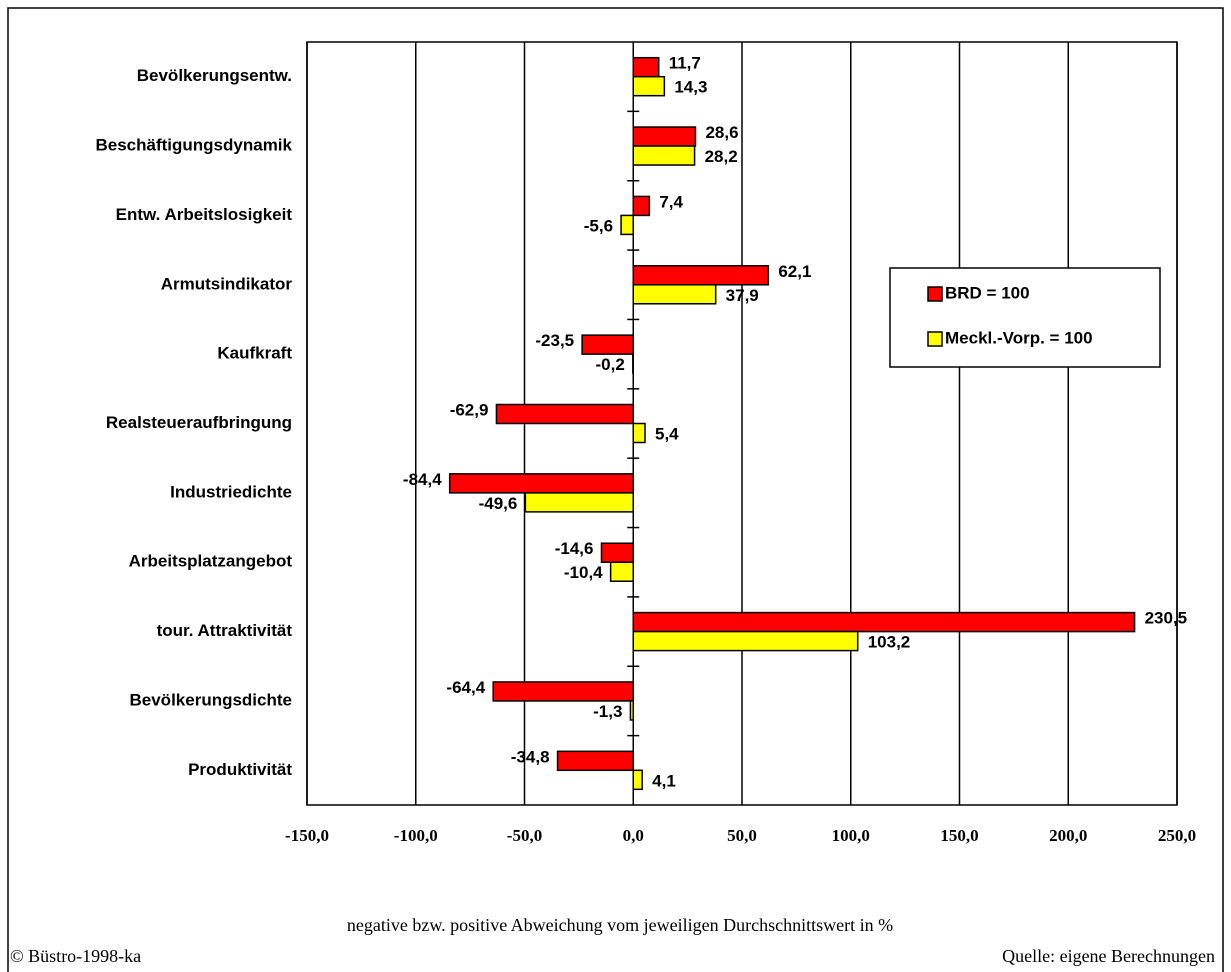 The width and height of the screenshot is (1231, 972). I want to click on value-label: -1,3, so click(607, 711).